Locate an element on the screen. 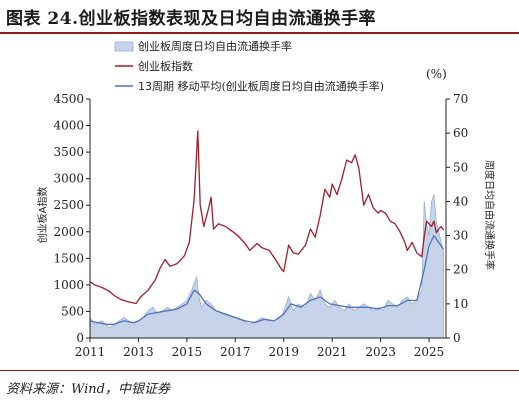 The height and width of the screenshot is (404, 519). left-tick-label: 4500 is located at coordinates (68, 99).